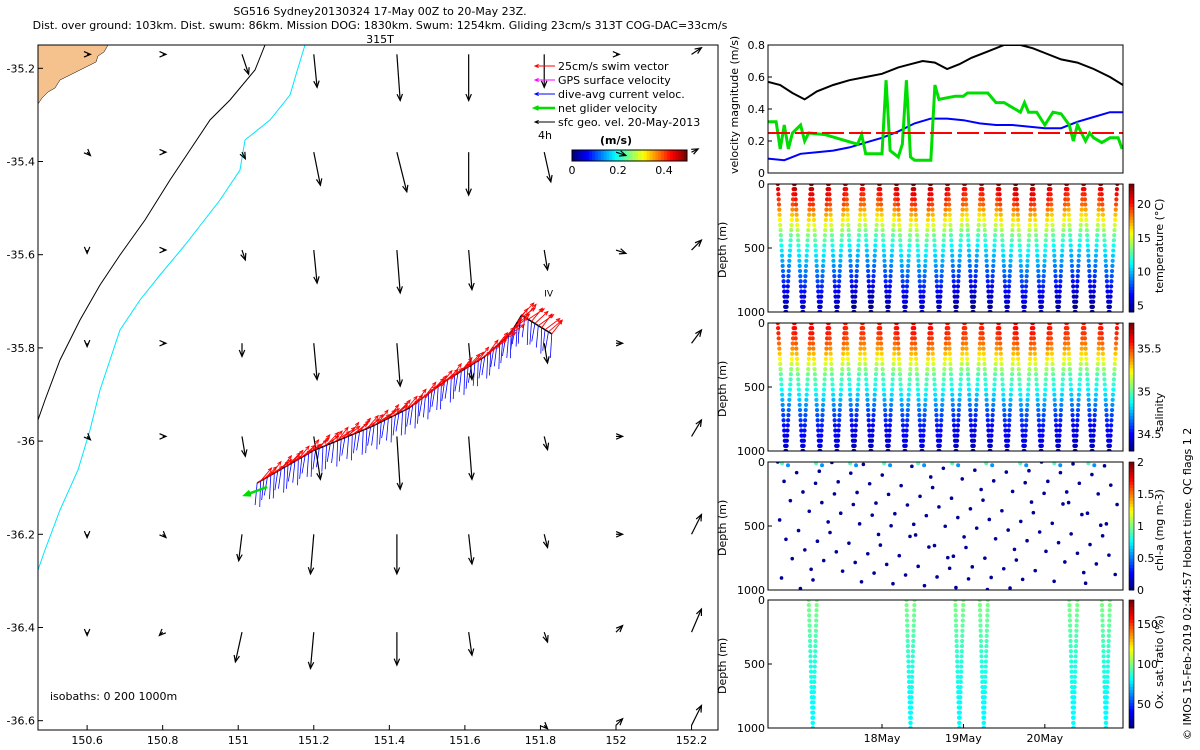 The height and width of the screenshot is (750, 1200). What do you see at coordinates (816, 464) in the screenshot?
I see `chla-surface-point` at bounding box center [816, 464].